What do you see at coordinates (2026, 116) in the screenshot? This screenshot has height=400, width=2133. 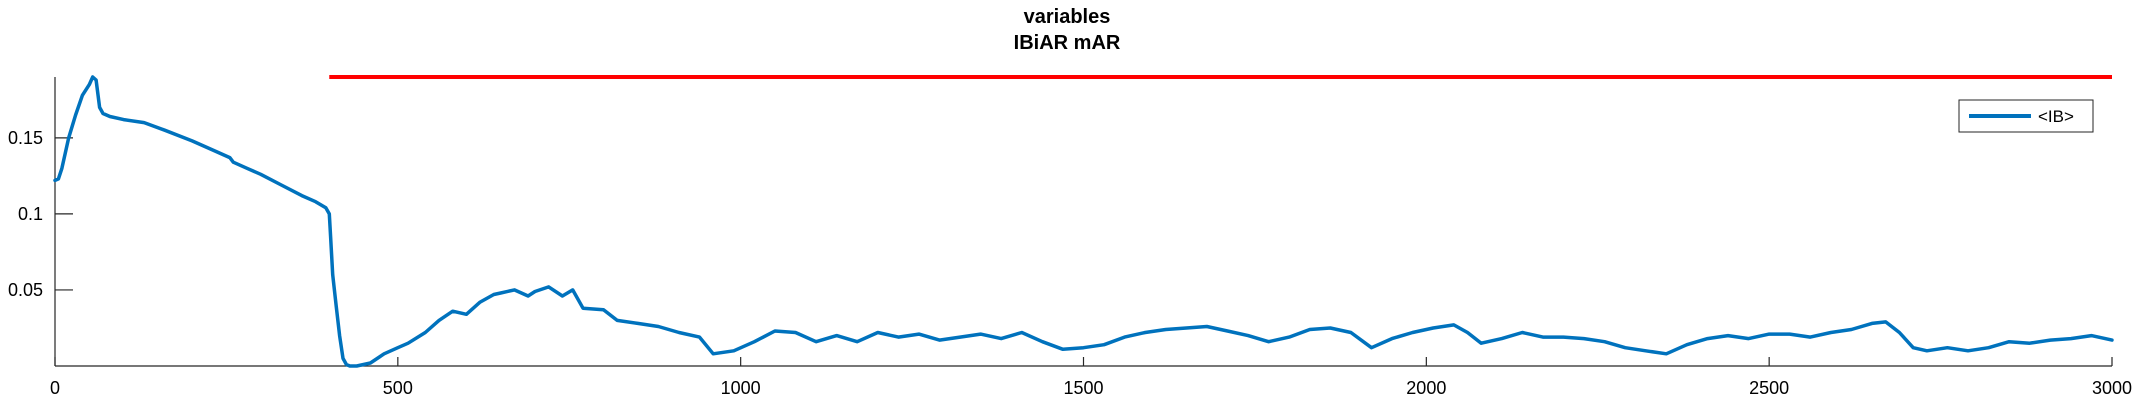 I see `legend: <IB>` at bounding box center [2026, 116].